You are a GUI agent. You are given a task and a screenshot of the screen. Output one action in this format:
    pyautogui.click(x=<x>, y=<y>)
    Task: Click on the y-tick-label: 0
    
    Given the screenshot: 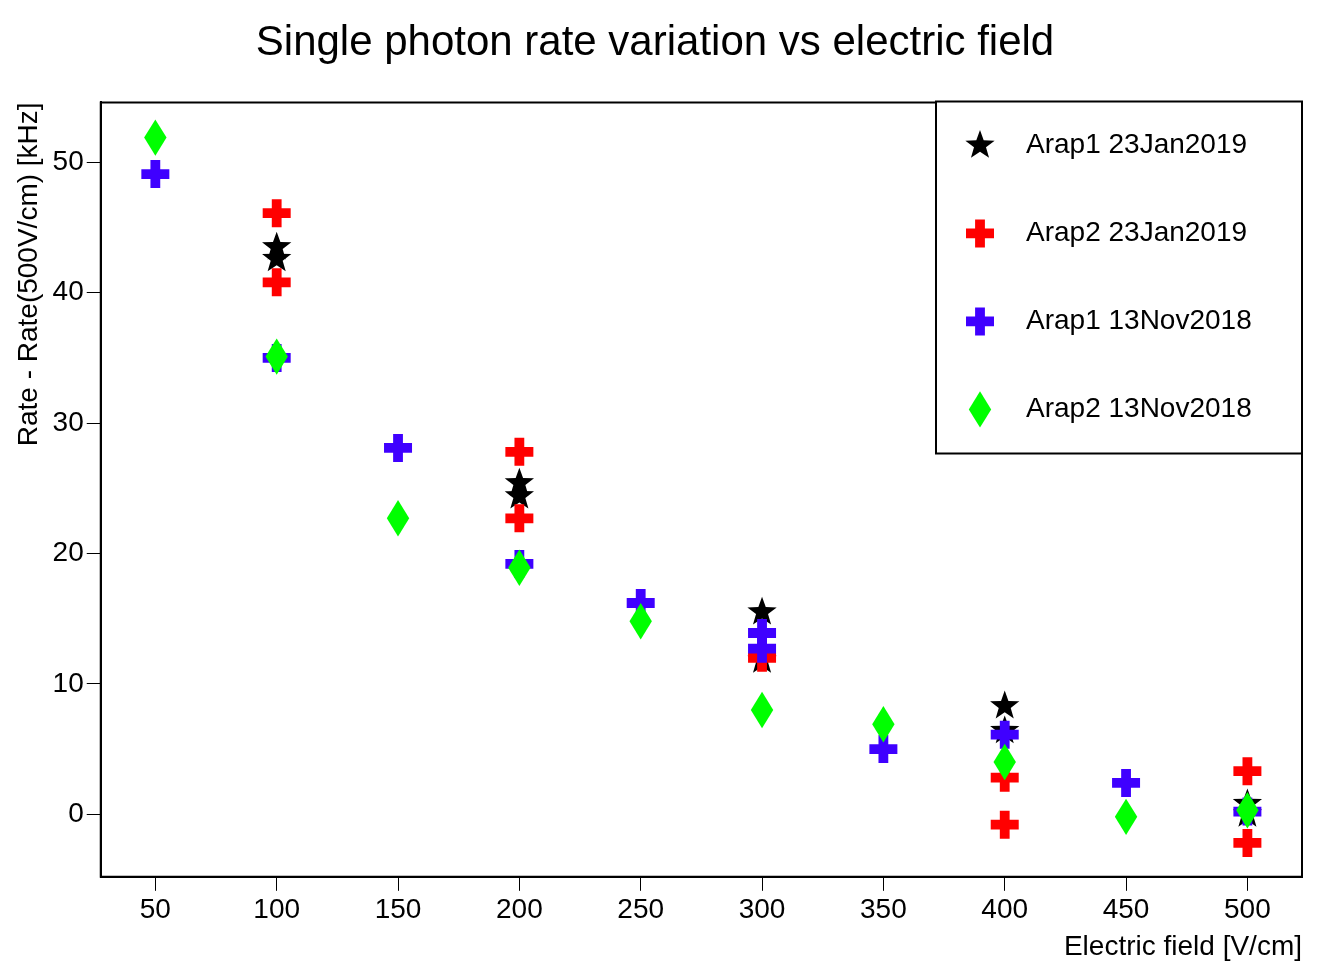 What is the action you would take?
    pyautogui.click(x=76, y=812)
    